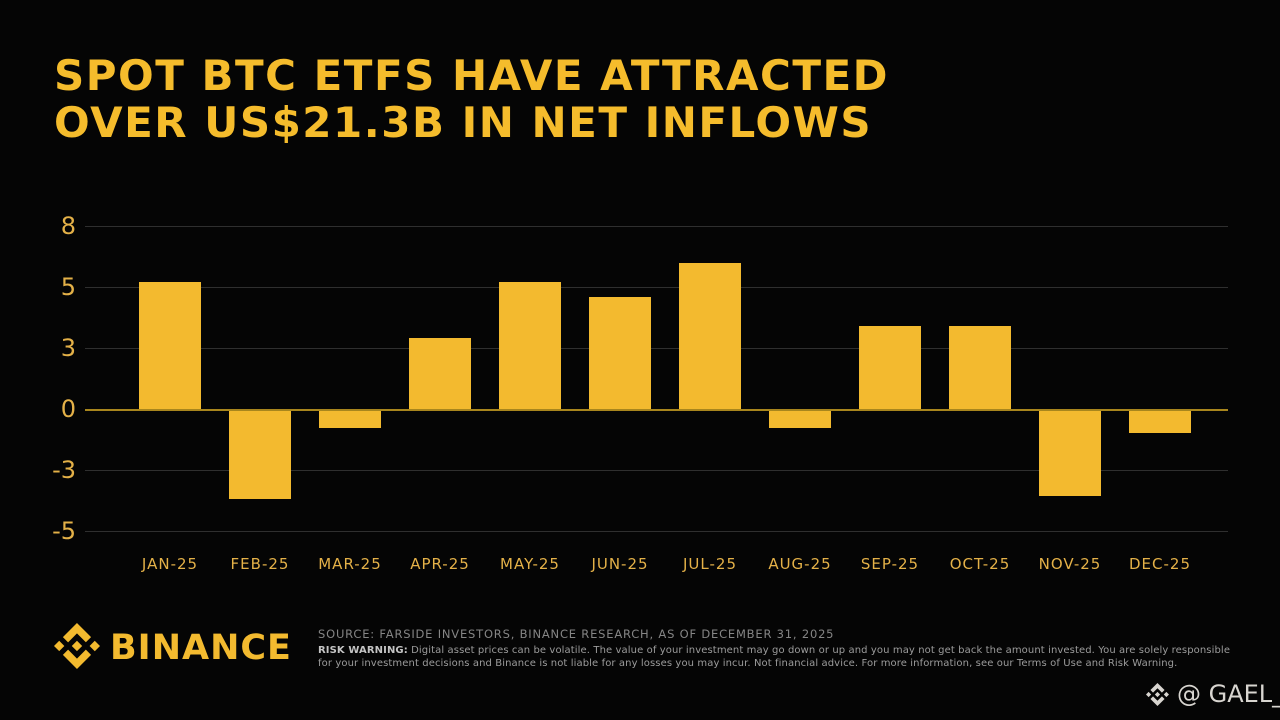 The height and width of the screenshot is (720, 1280). What do you see at coordinates (68, 348) in the screenshot?
I see `y-tick-label: 3` at bounding box center [68, 348].